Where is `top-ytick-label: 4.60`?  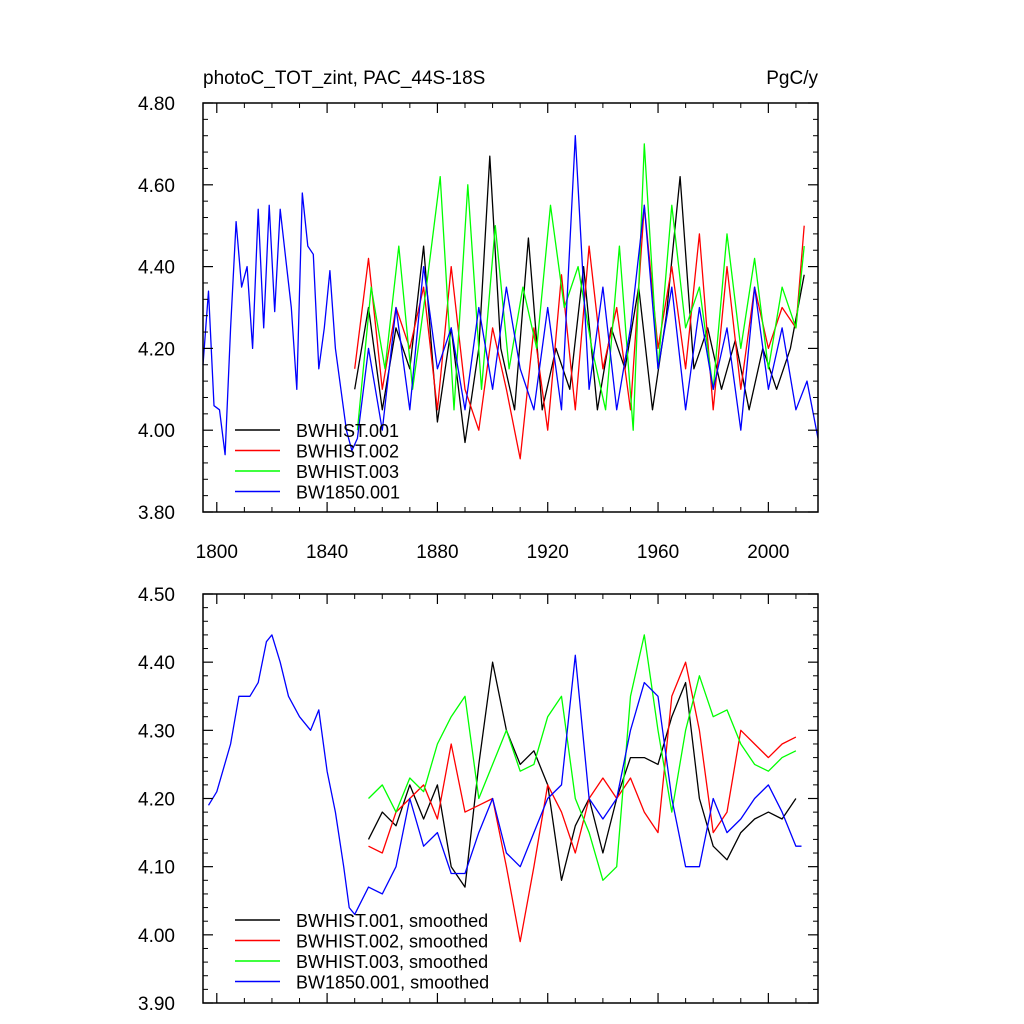 top-ytick-label: 4.60 is located at coordinates (156, 186).